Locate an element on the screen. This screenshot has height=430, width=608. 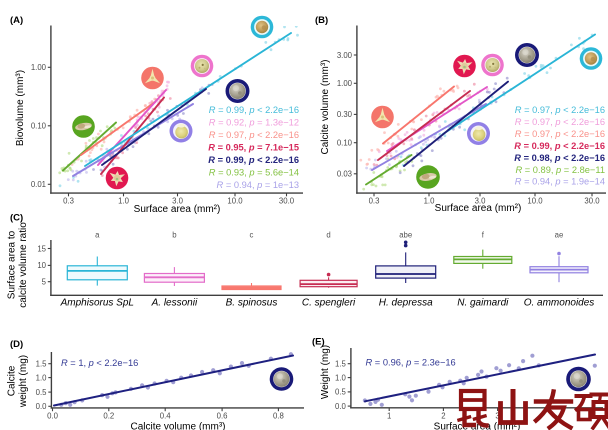
svg-text: R = 0.95, p = 7.1e−15 is located at coordinates (253, 147).